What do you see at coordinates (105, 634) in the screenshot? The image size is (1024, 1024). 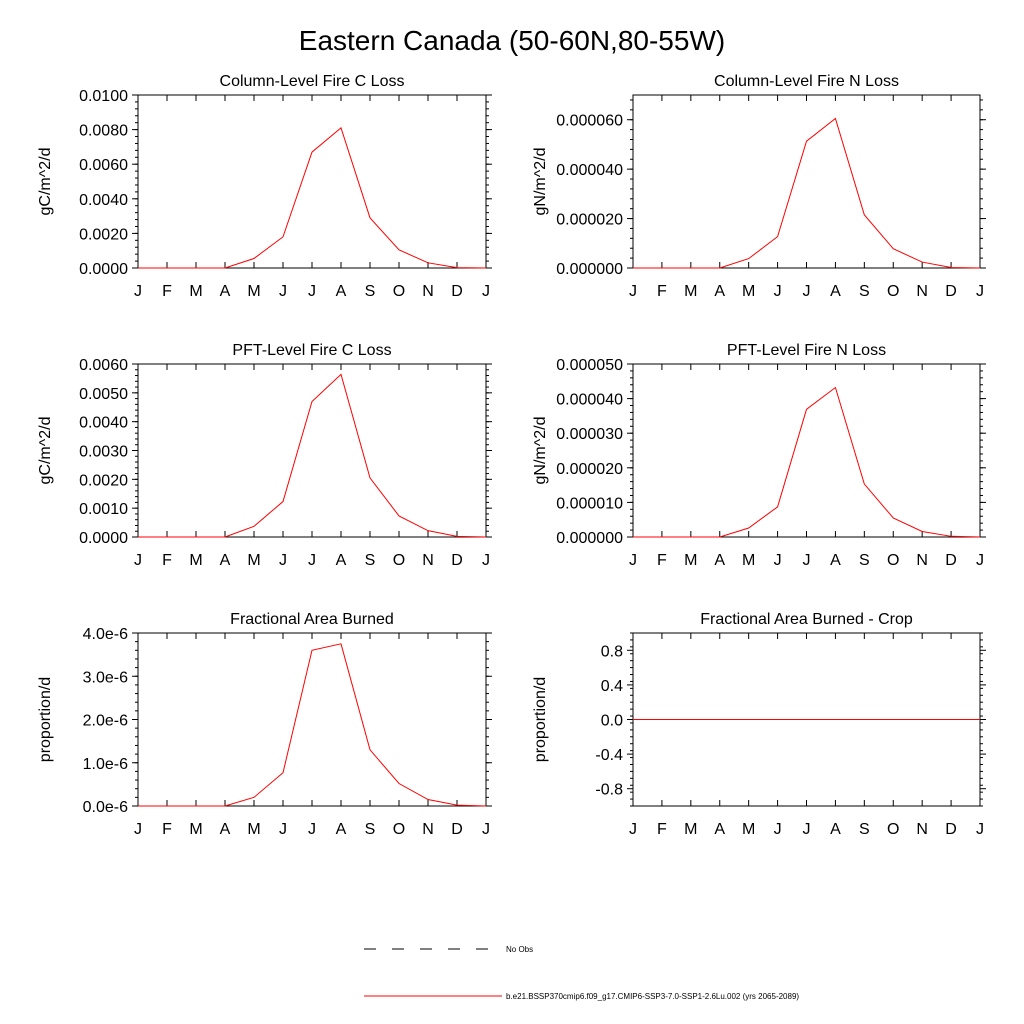 I see `y-tick-label: 4.0e-6` at bounding box center [105, 634].